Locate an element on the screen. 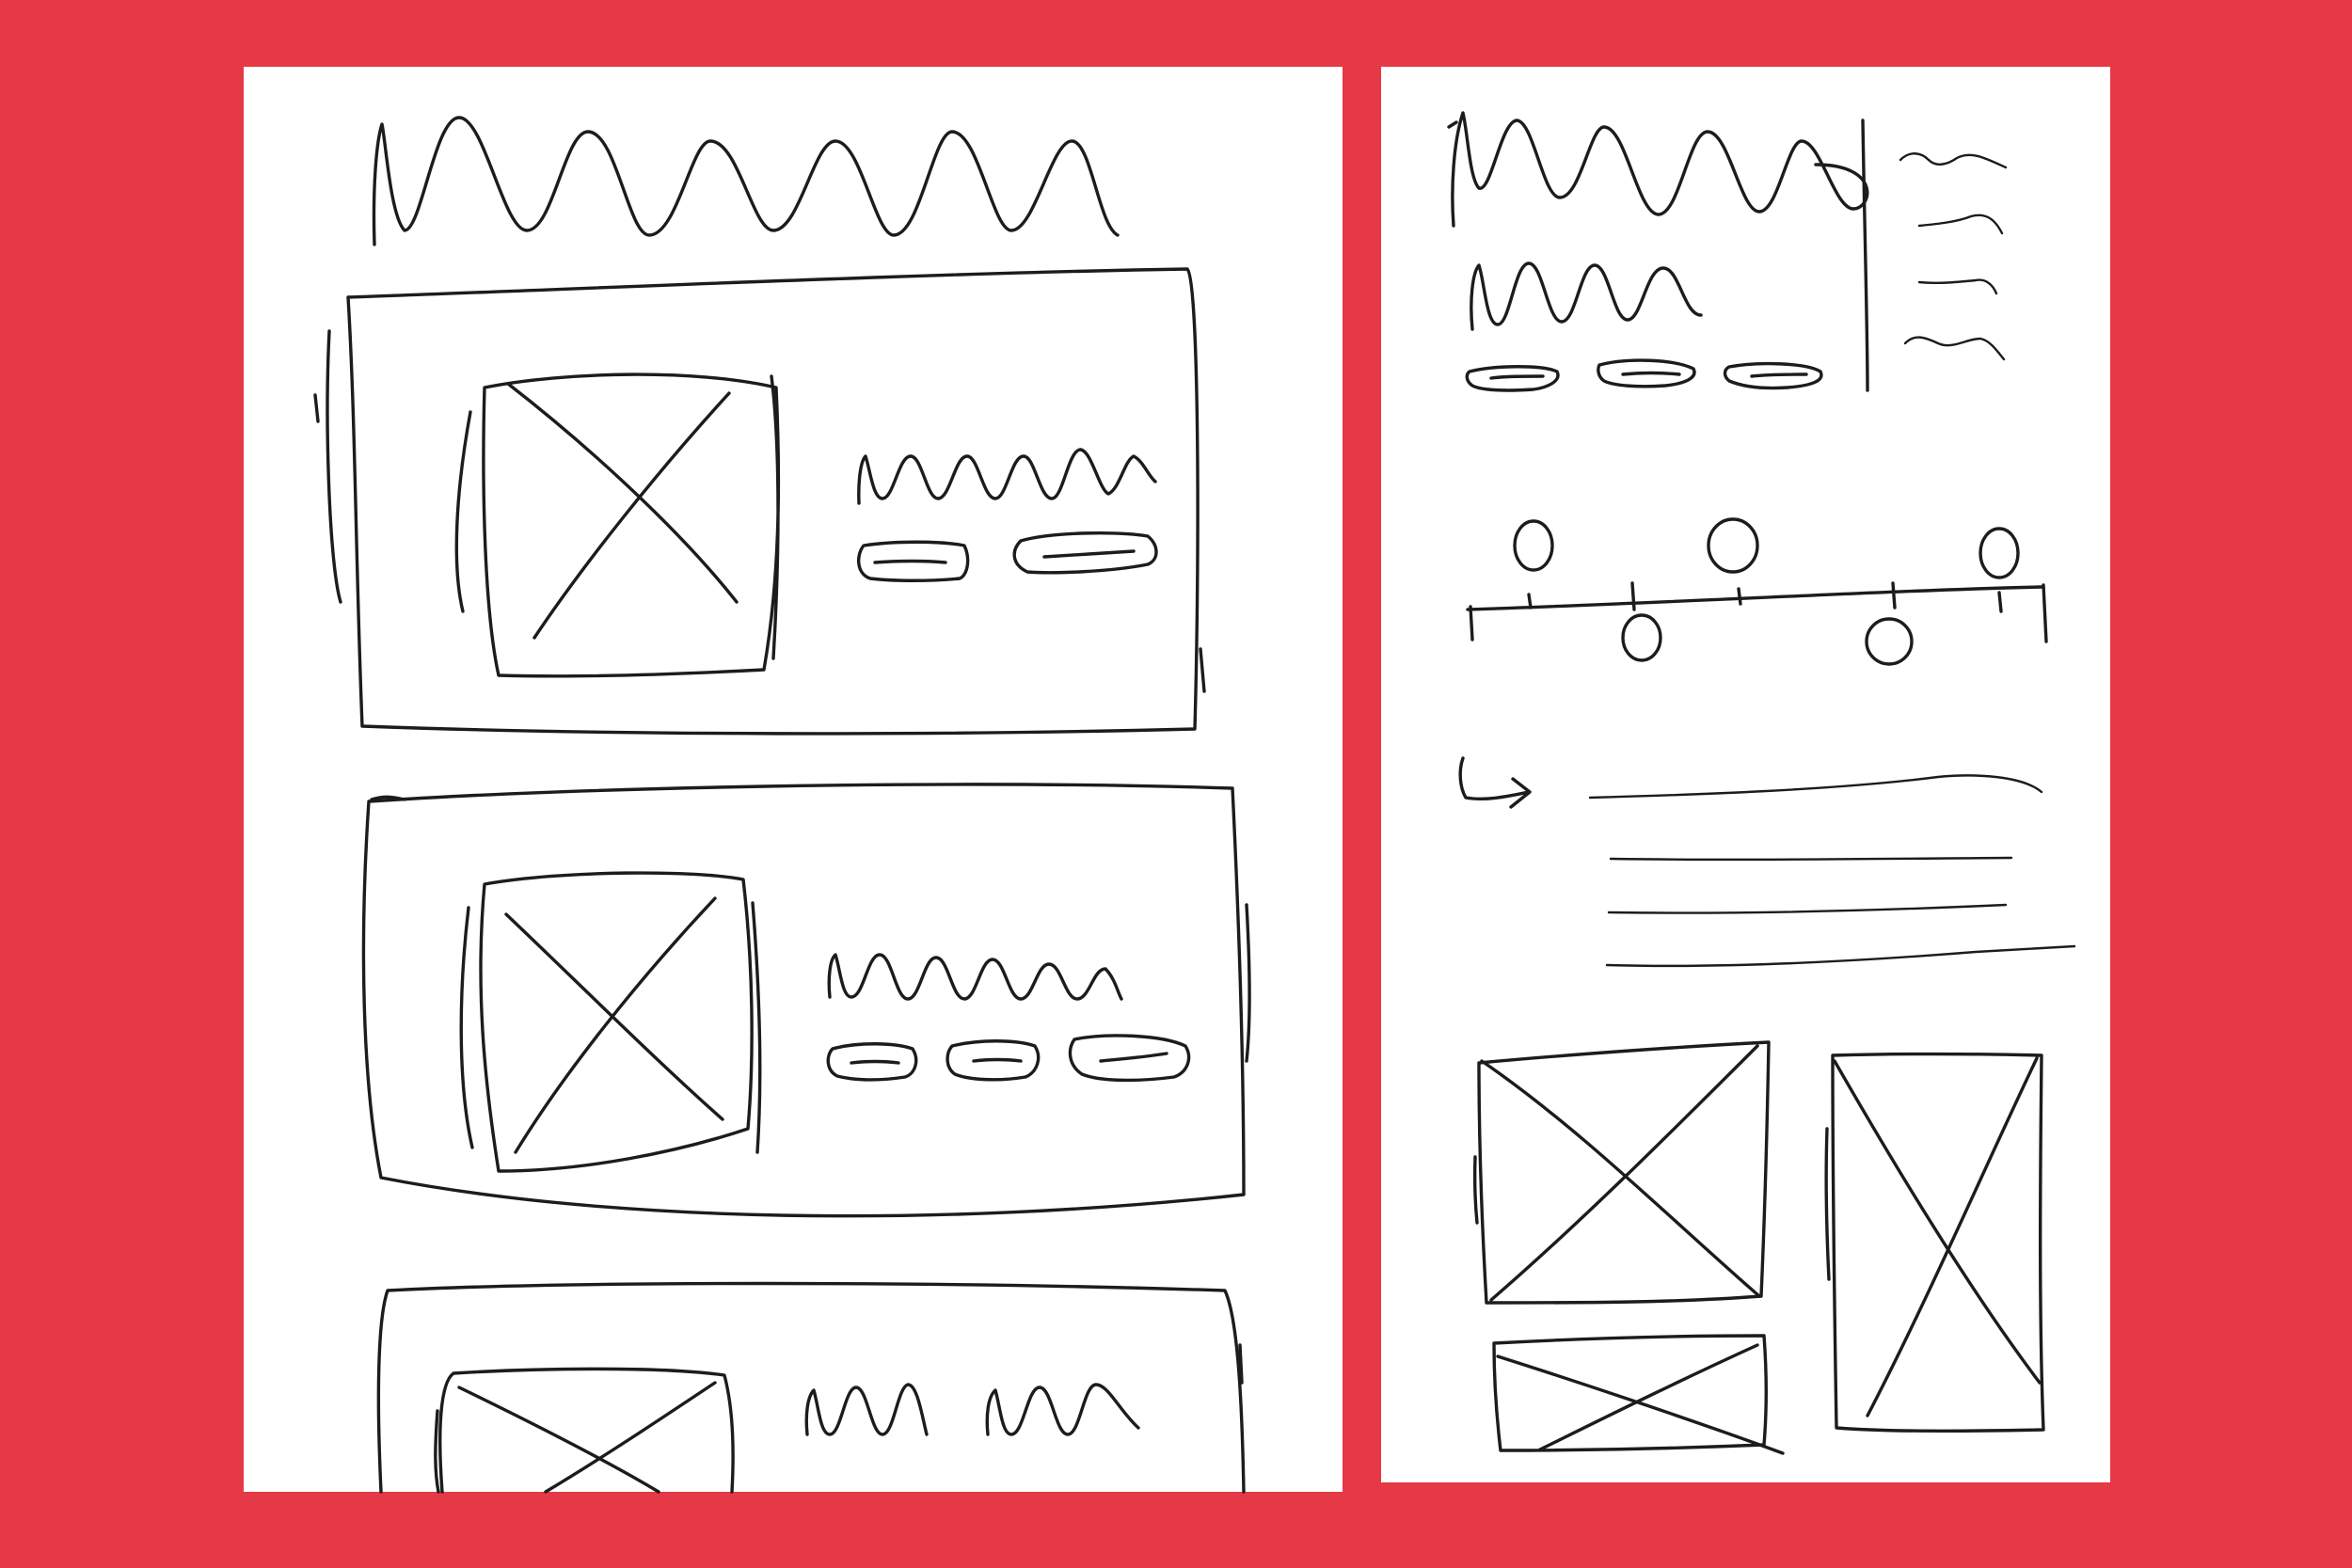  card-2-title-squiggle is located at coordinates (975, 977).